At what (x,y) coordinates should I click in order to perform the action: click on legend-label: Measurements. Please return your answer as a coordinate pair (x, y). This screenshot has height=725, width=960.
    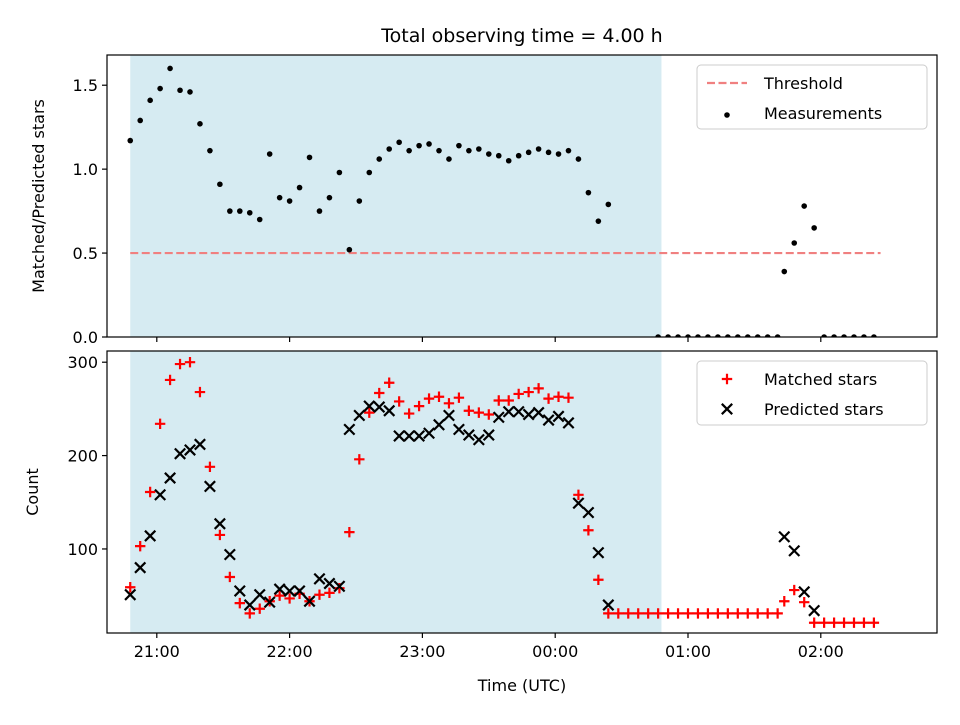
    Looking at the image, I should click on (823, 113).